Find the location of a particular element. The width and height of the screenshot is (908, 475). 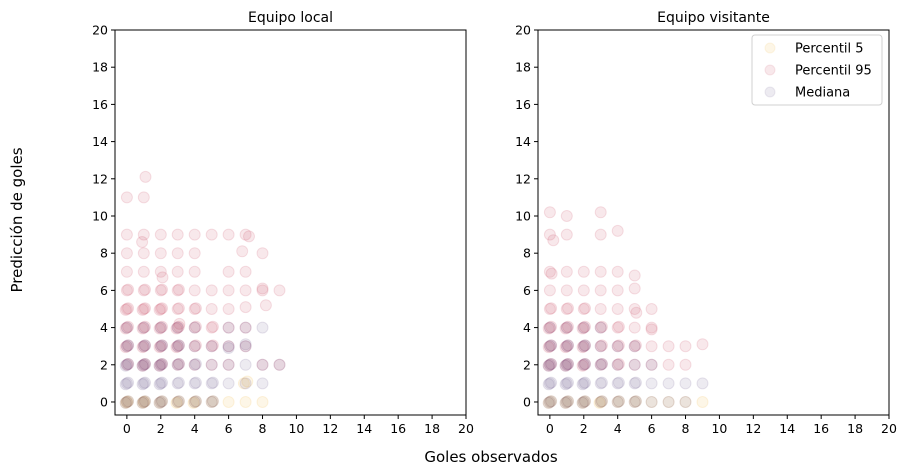

x-tick-label: 10 is located at coordinates (719, 428).